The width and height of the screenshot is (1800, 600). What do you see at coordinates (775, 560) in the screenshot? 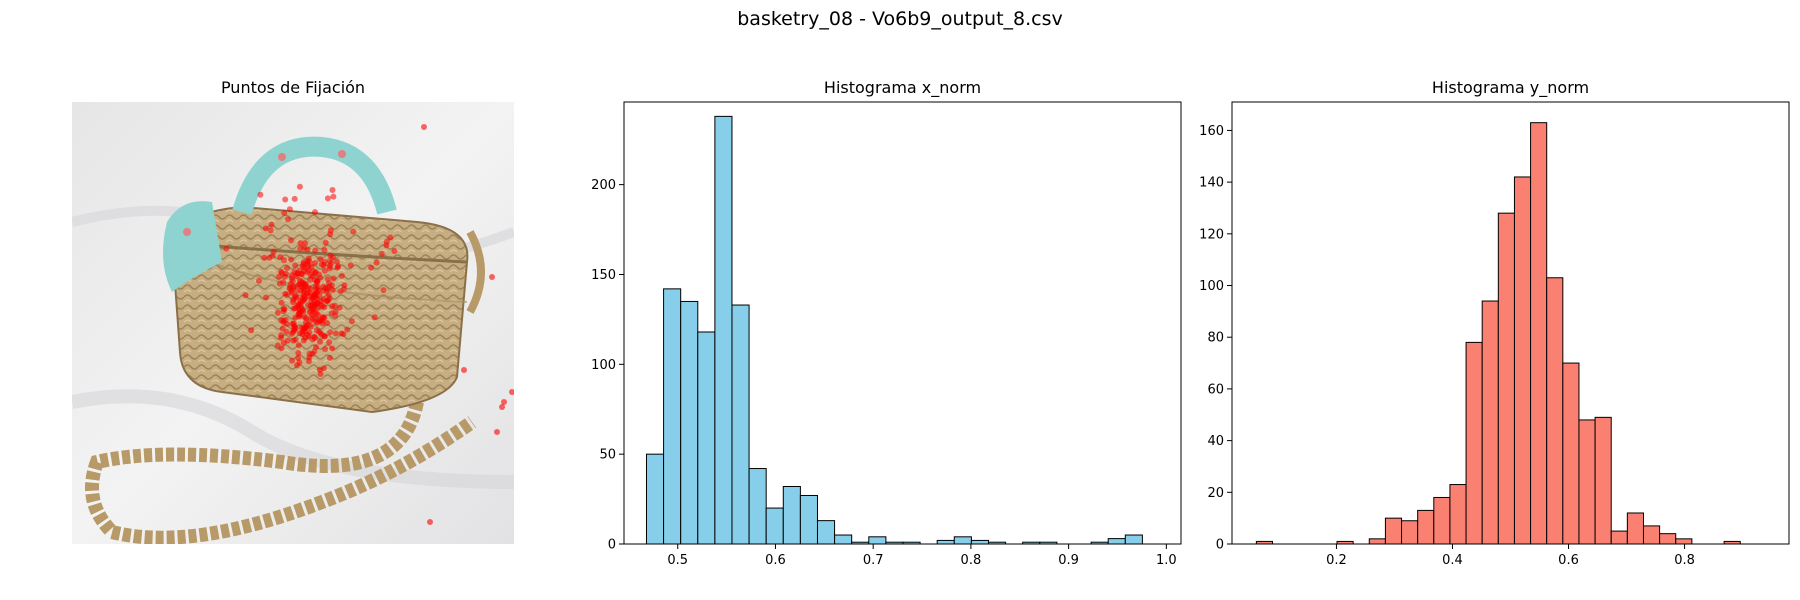
I see `x-tick-label: 0.6` at bounding box center [775, 560].